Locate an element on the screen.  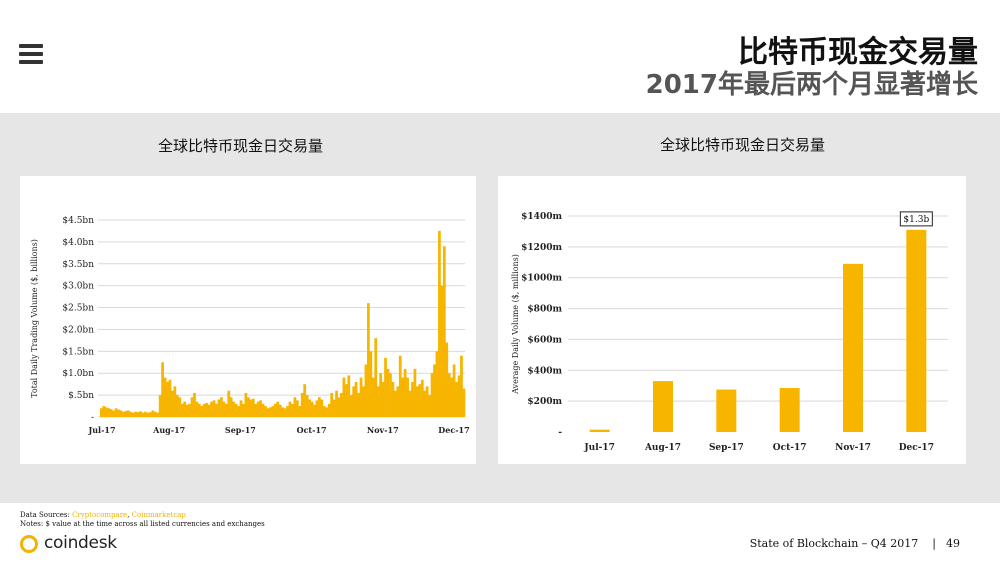
value-callout-box is located at coordinates (916, 219).